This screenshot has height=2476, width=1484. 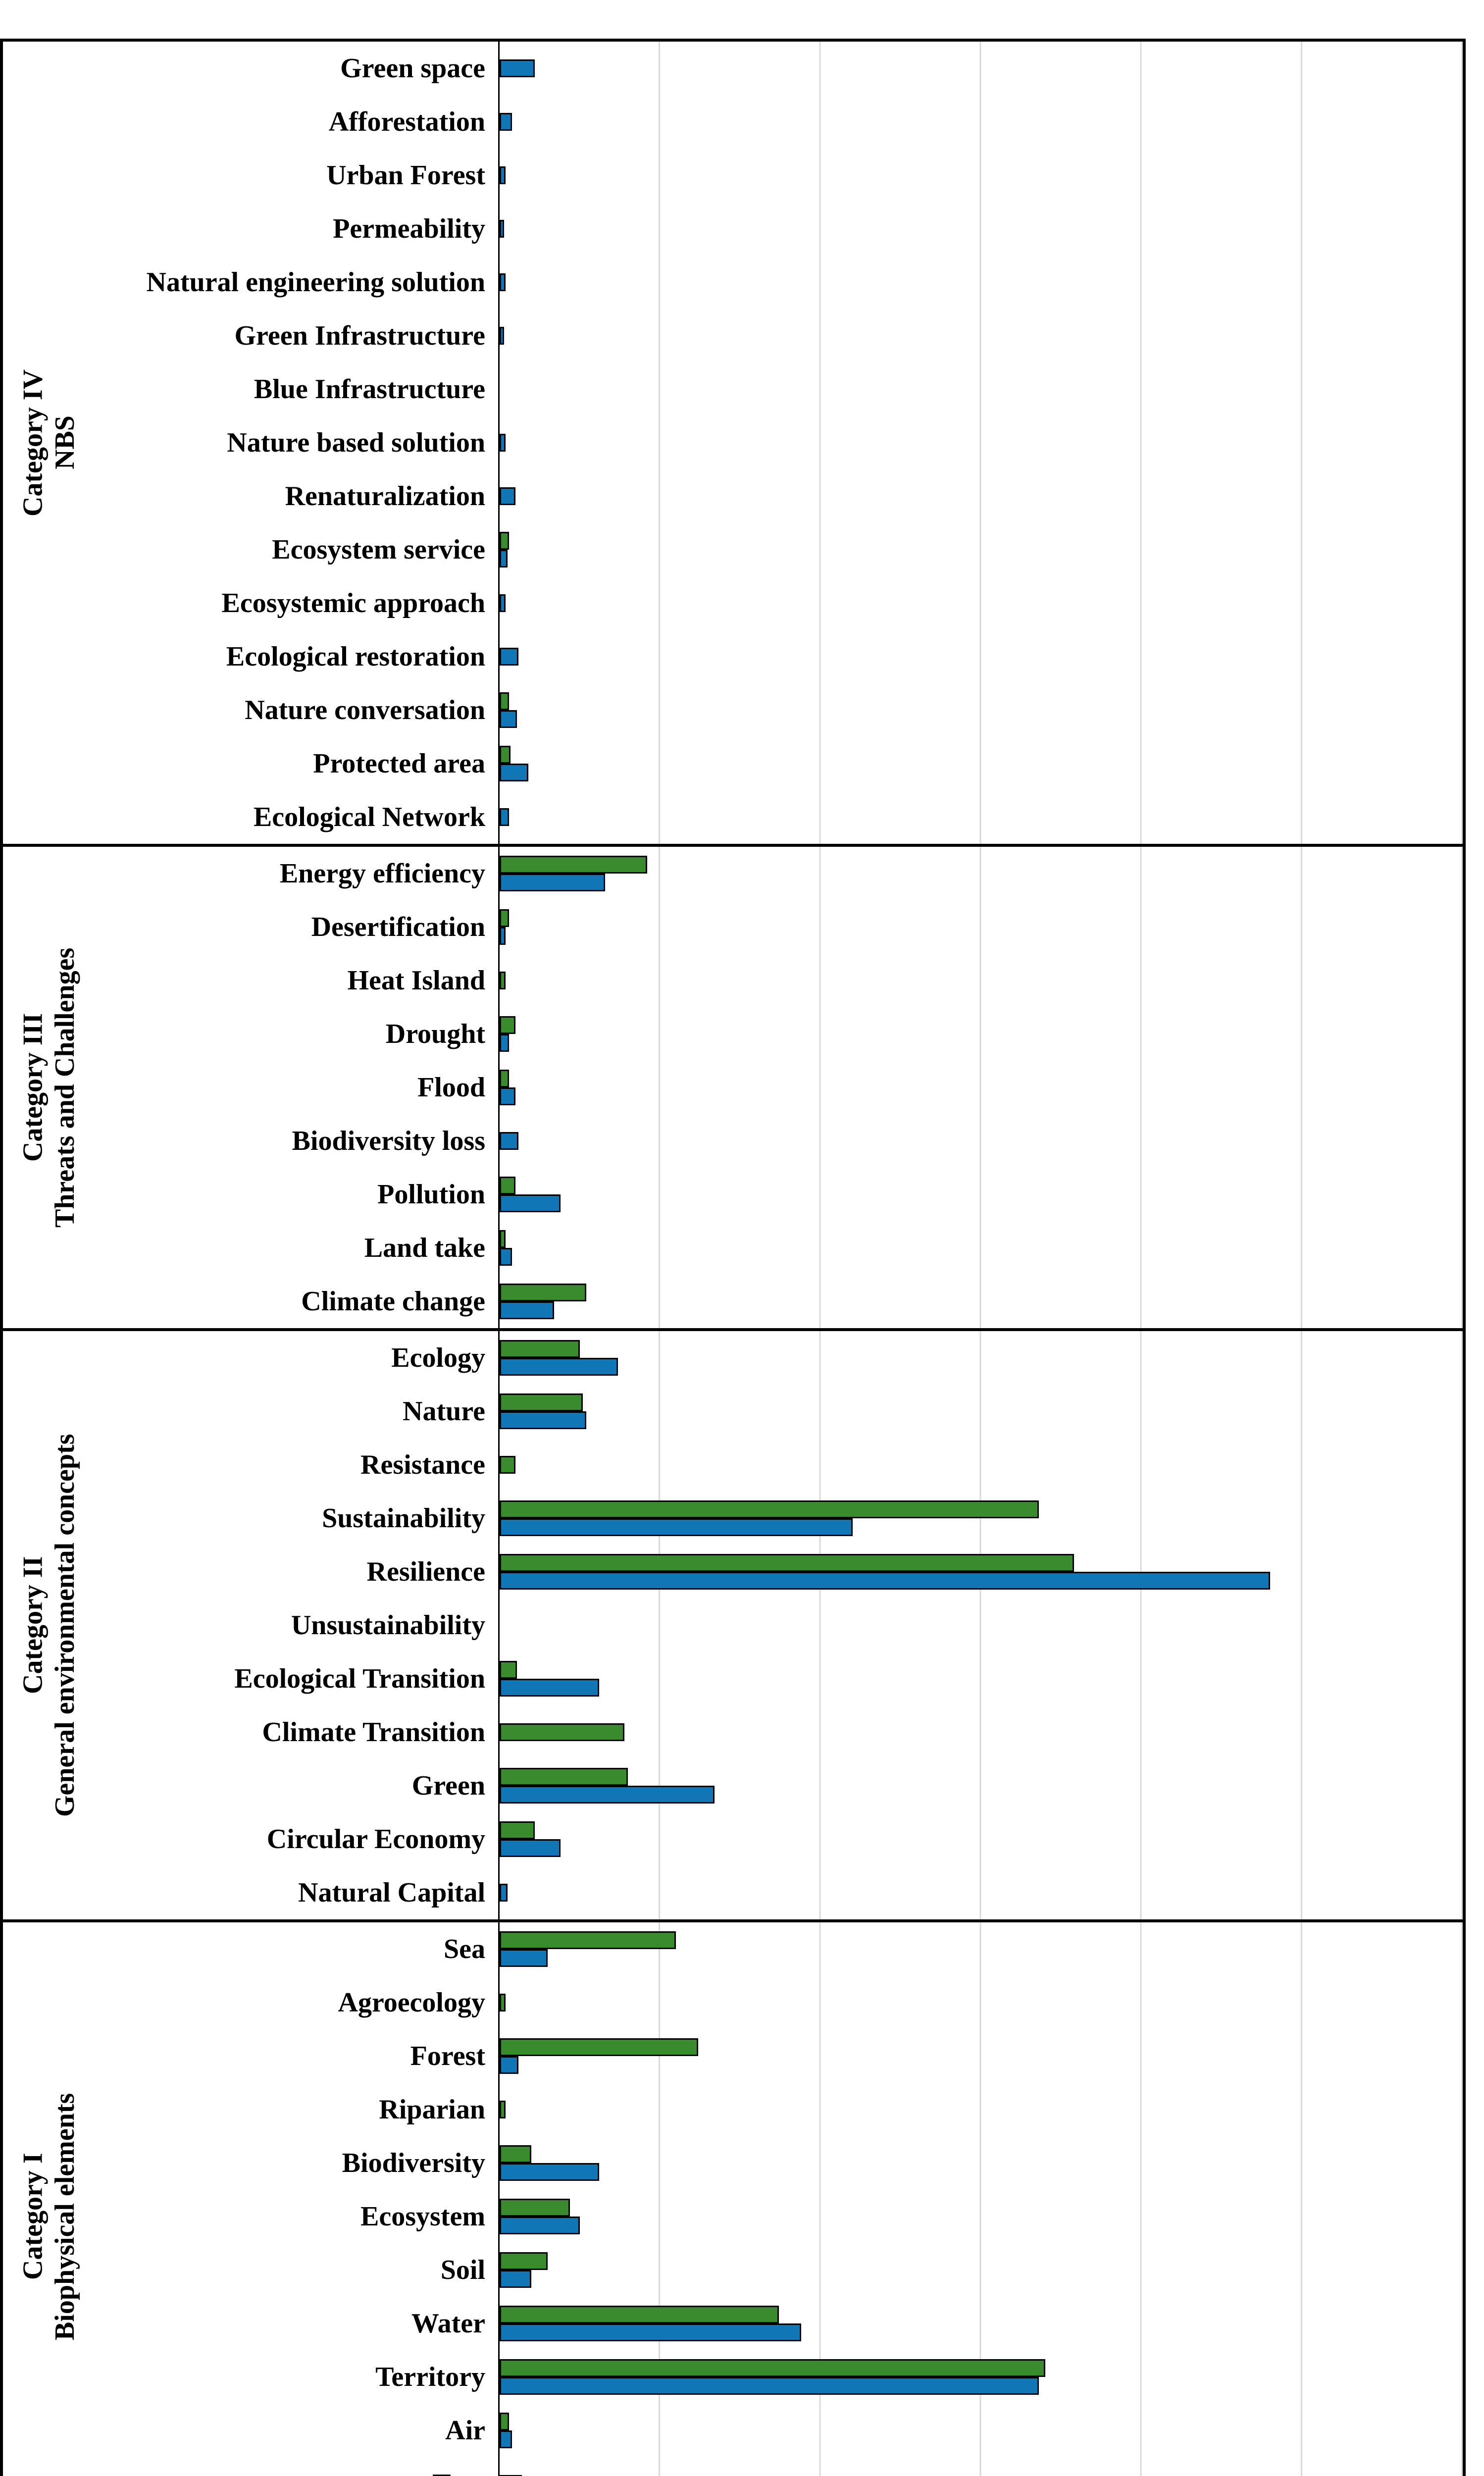 I want to click on table-row: Land take, so click(x=733, y=1248).